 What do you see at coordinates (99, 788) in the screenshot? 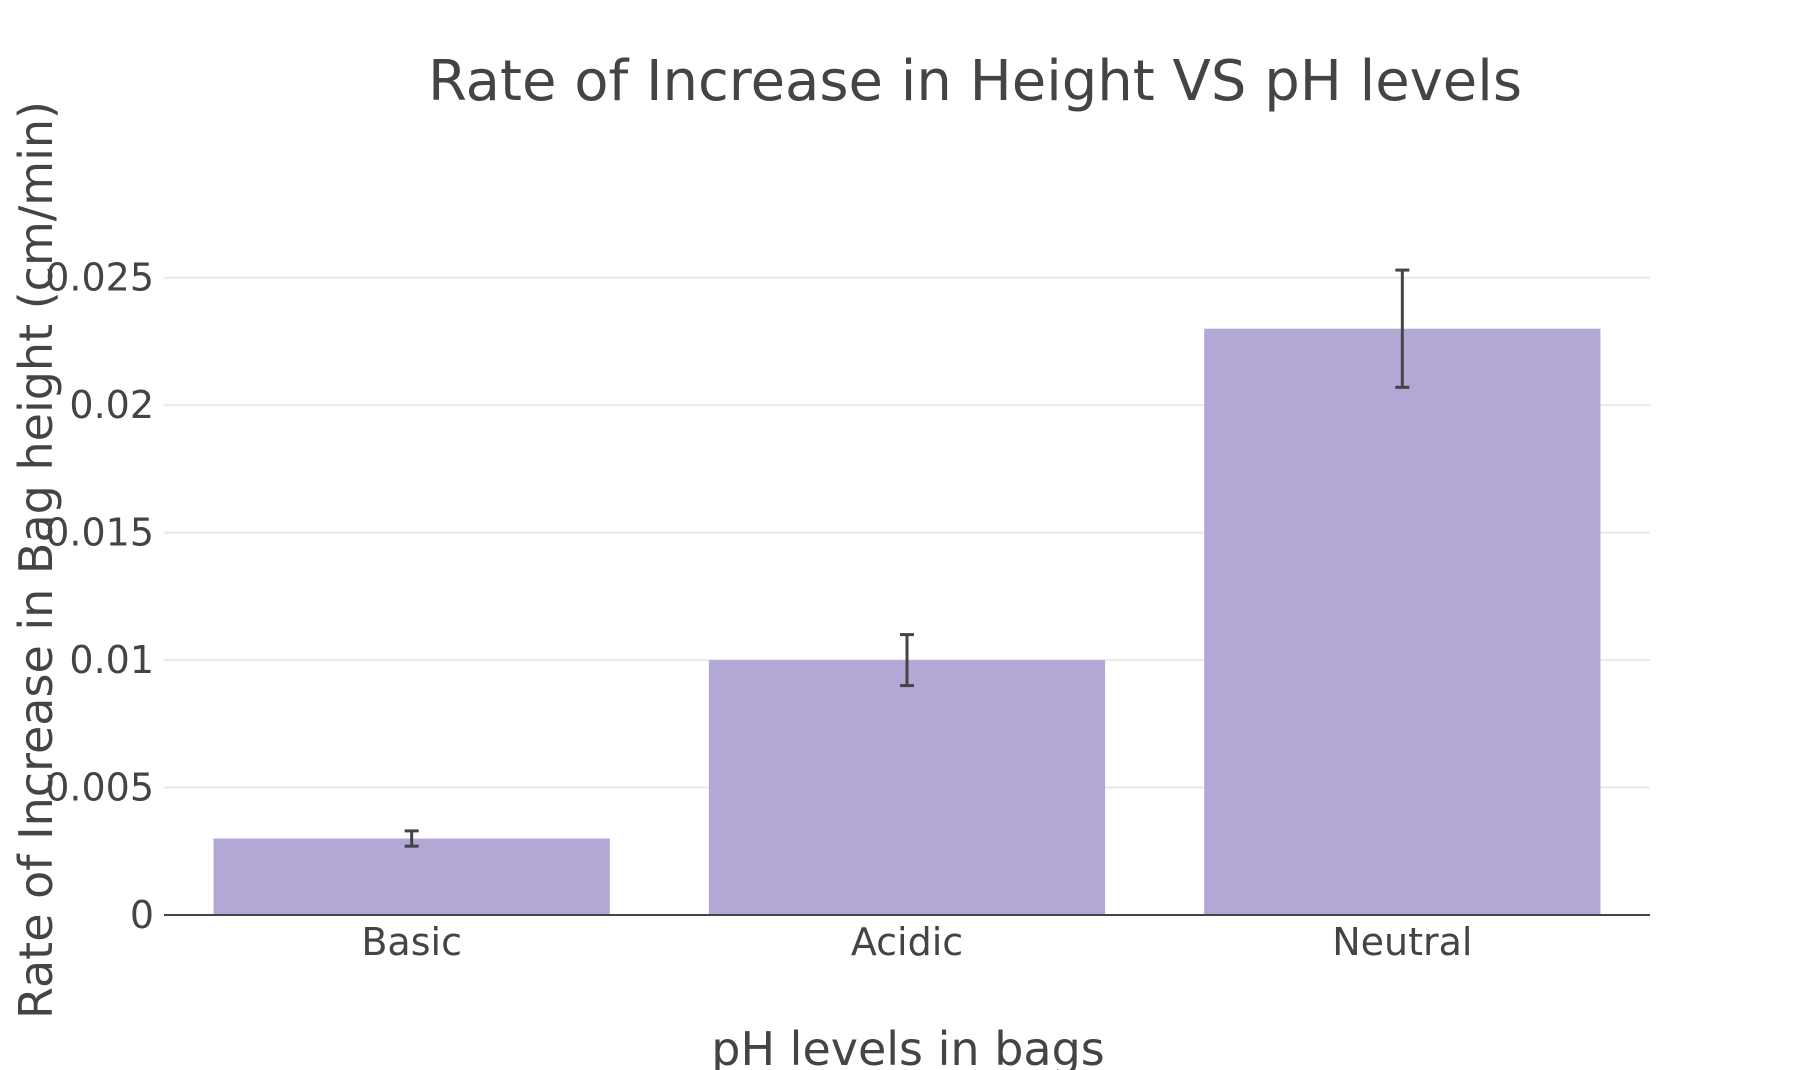
I see `y-tick-label: 0.005` at bounding box center [99, 788].